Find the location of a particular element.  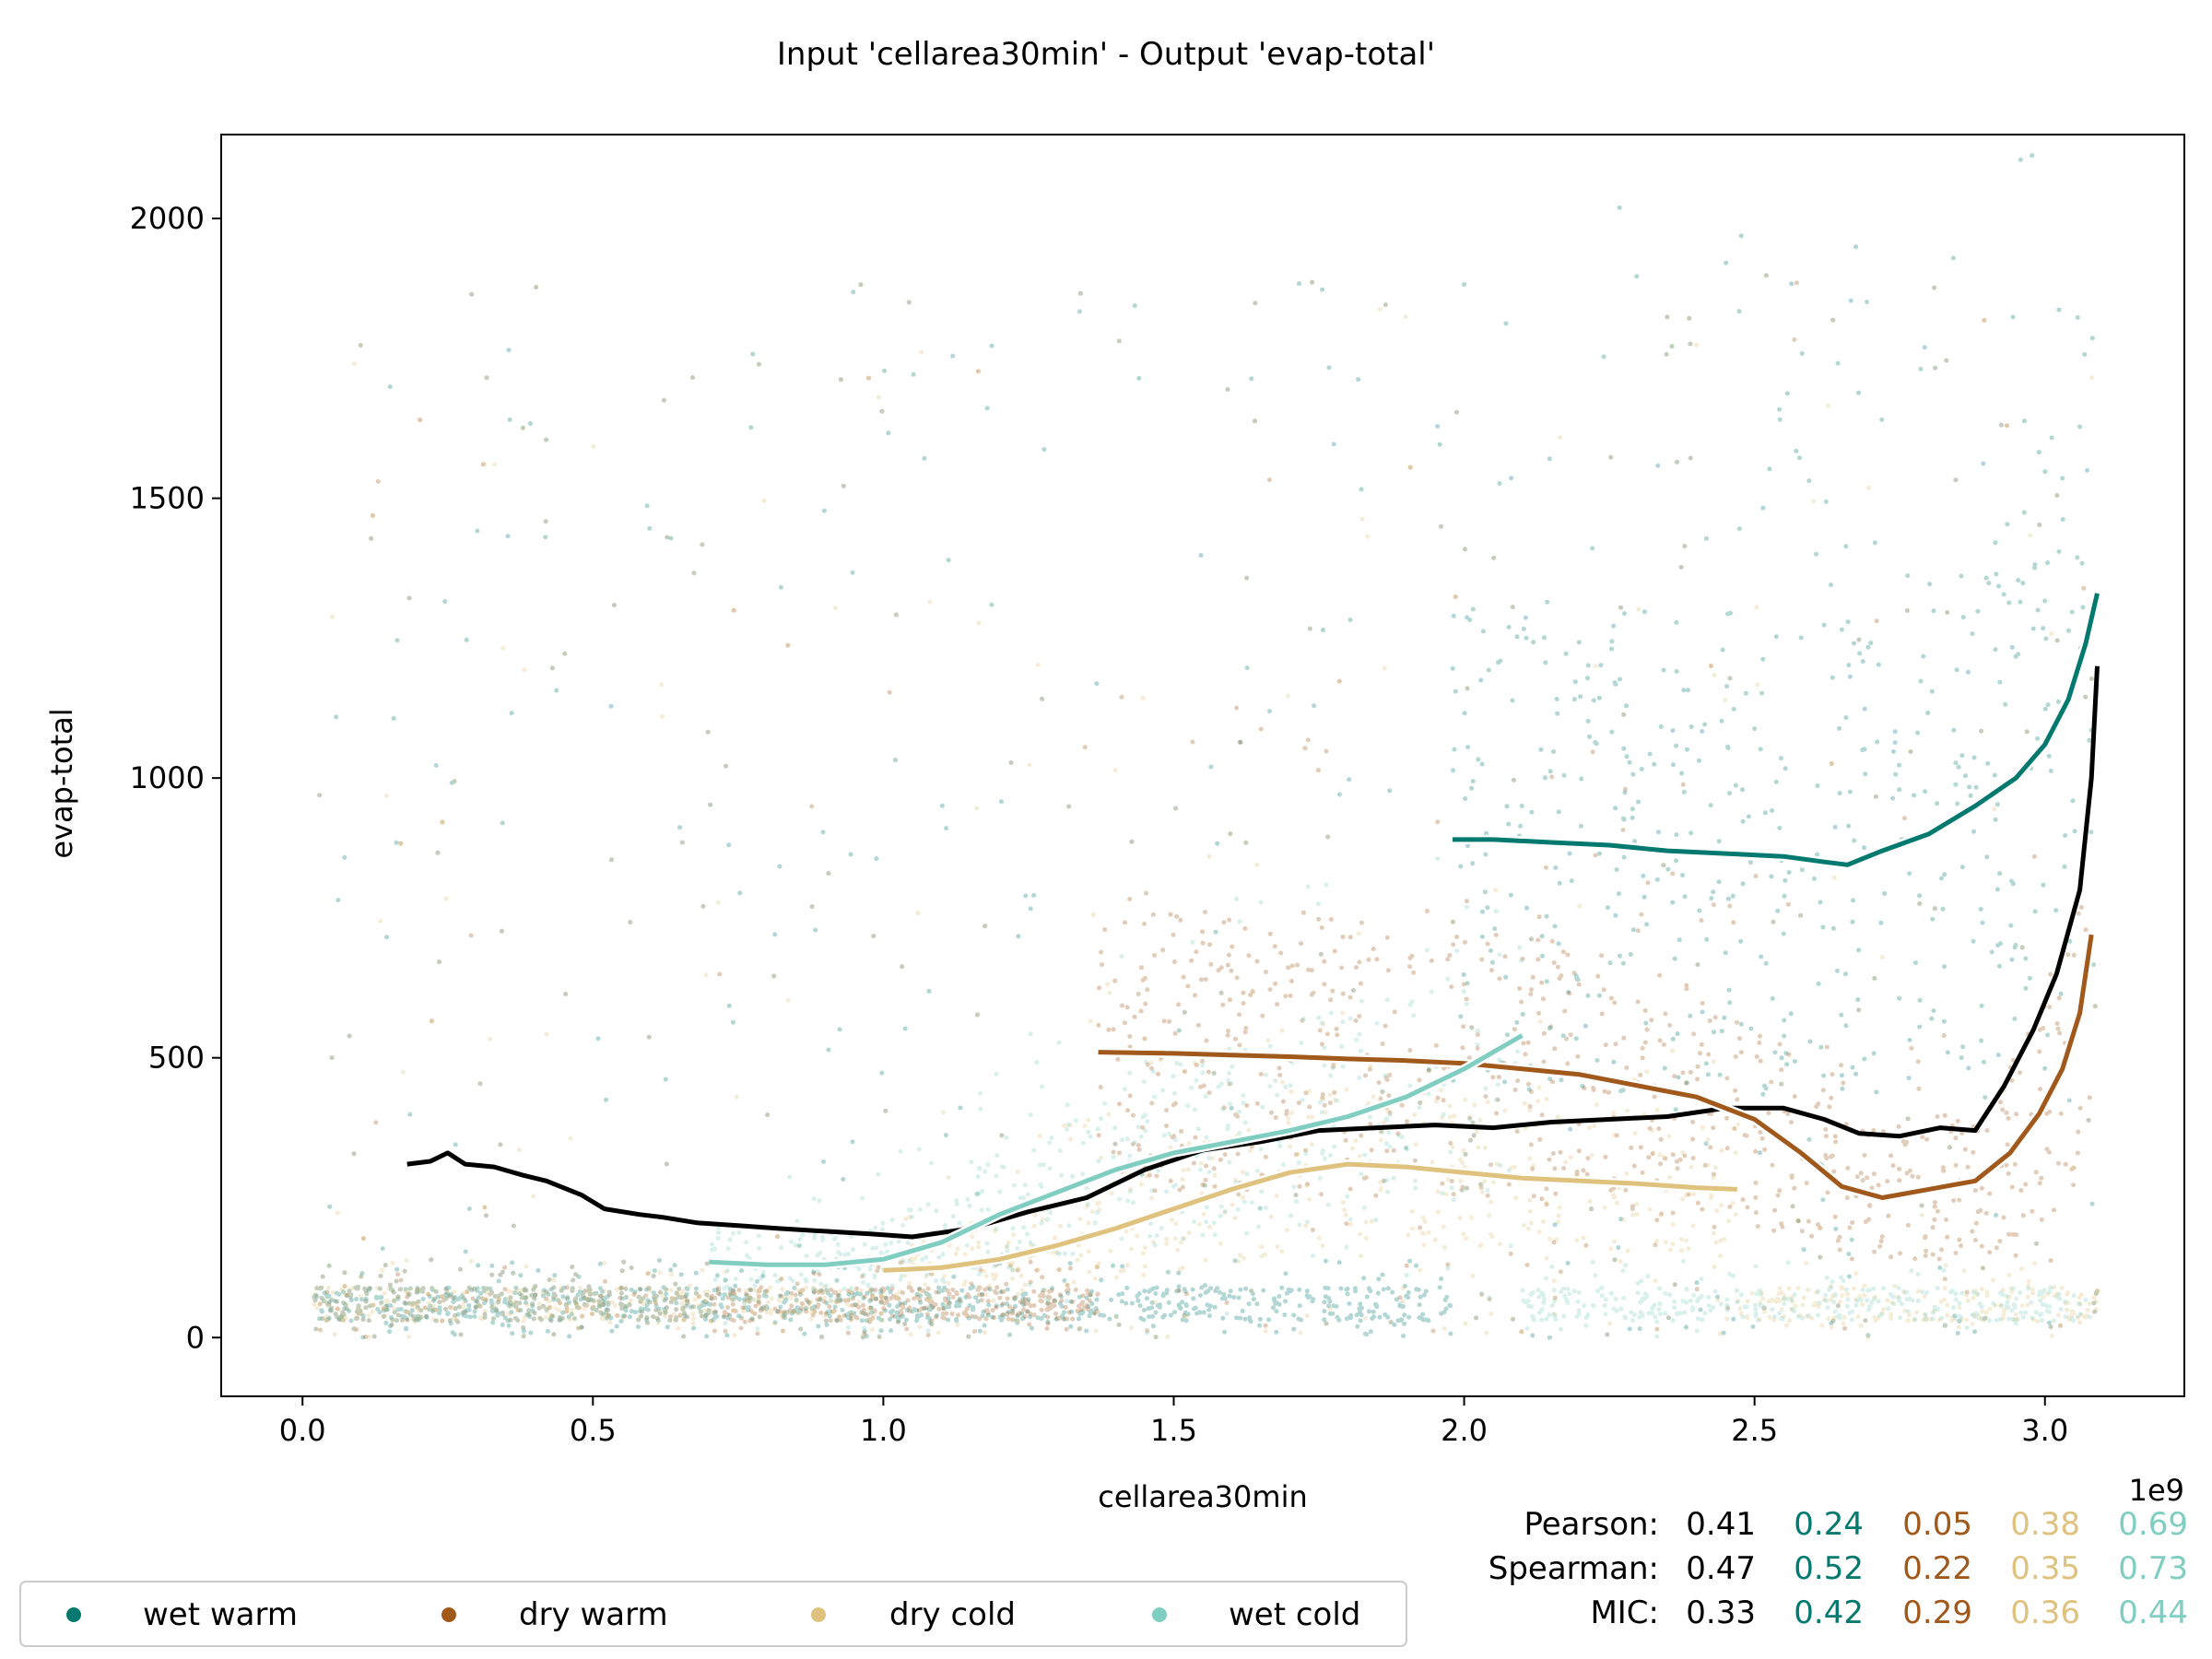

x-axis: 0.0 0.5 1.0 1.5 2.0 2.5 3.0 is located at coordinates (1173, 1422).